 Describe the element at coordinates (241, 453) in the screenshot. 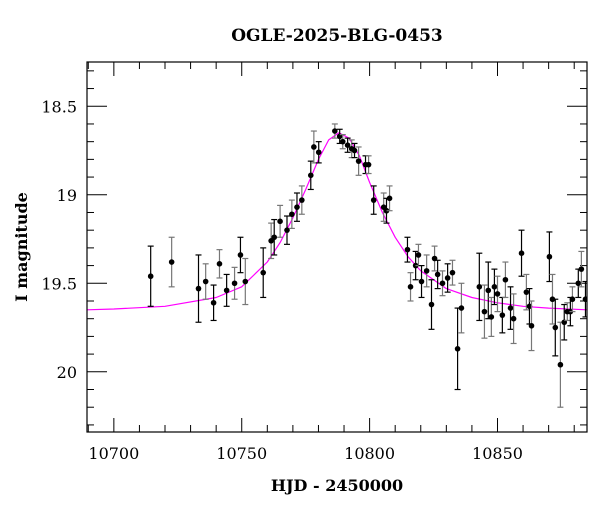

I see `x-tick-label: 10750` at that location.